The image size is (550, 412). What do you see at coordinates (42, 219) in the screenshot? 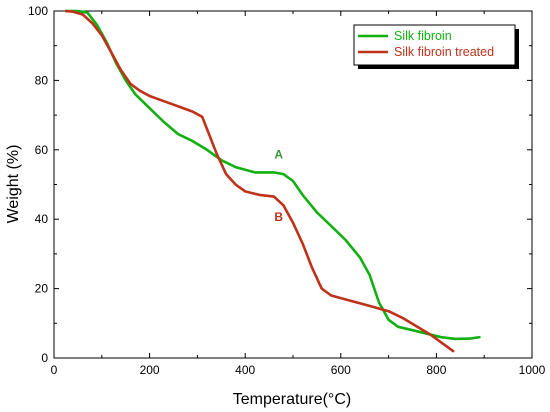
I see `y-tick-label-40: 40` at bounding box center [42, 219].